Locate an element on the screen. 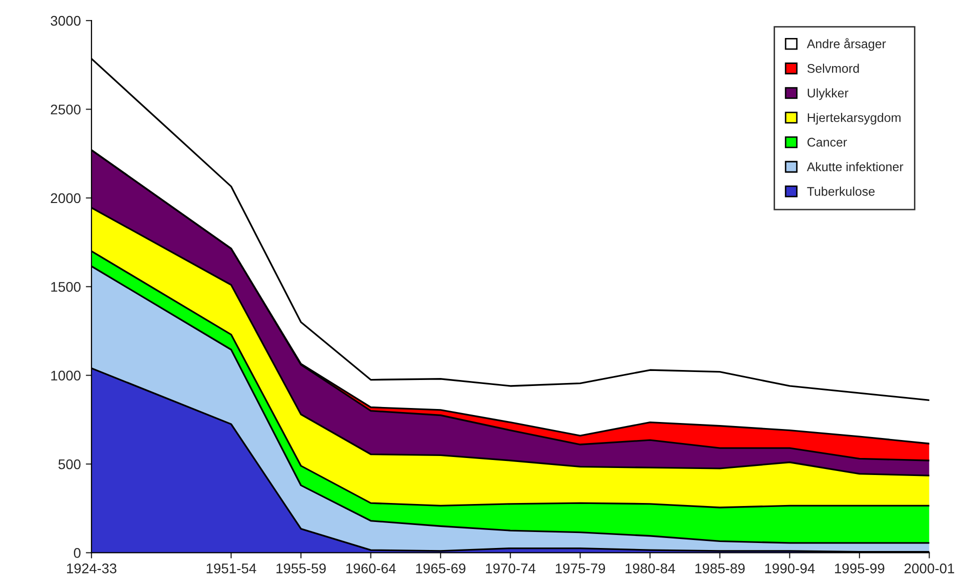  legend-label: Andre årsager is located at coordinates (846, 44).